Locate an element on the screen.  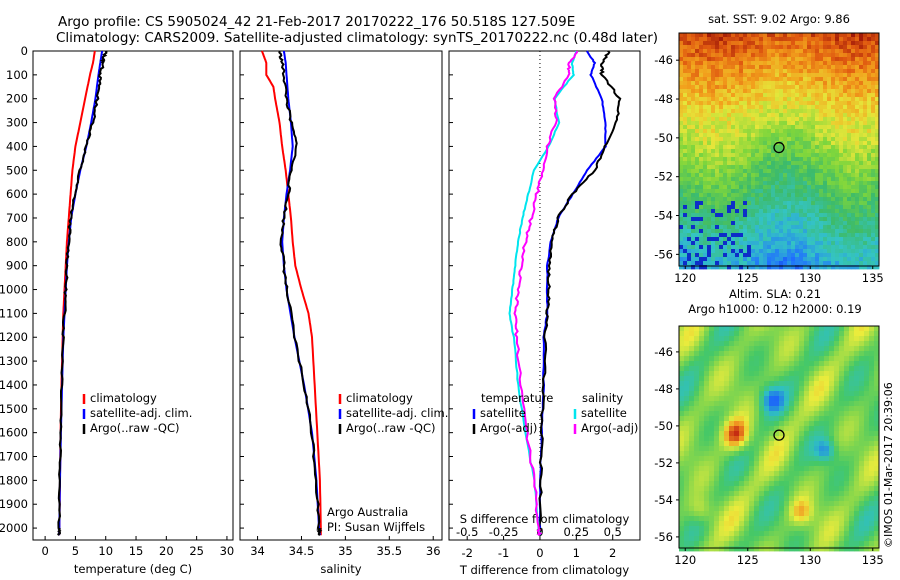
map-title: Altim. SLA: 0.21 is located at coordinates (775, 294).